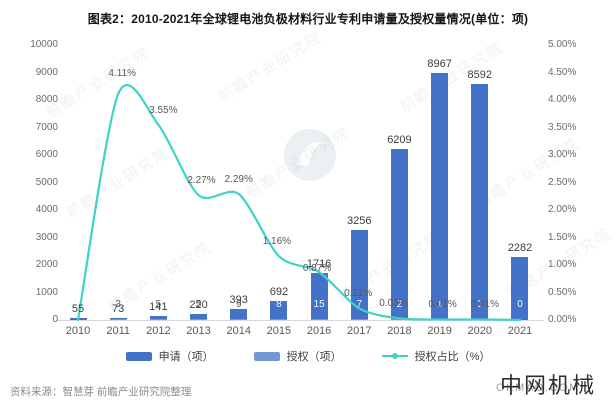  I want to click on legend-item-label: 申请（项）, so click(186, 357).